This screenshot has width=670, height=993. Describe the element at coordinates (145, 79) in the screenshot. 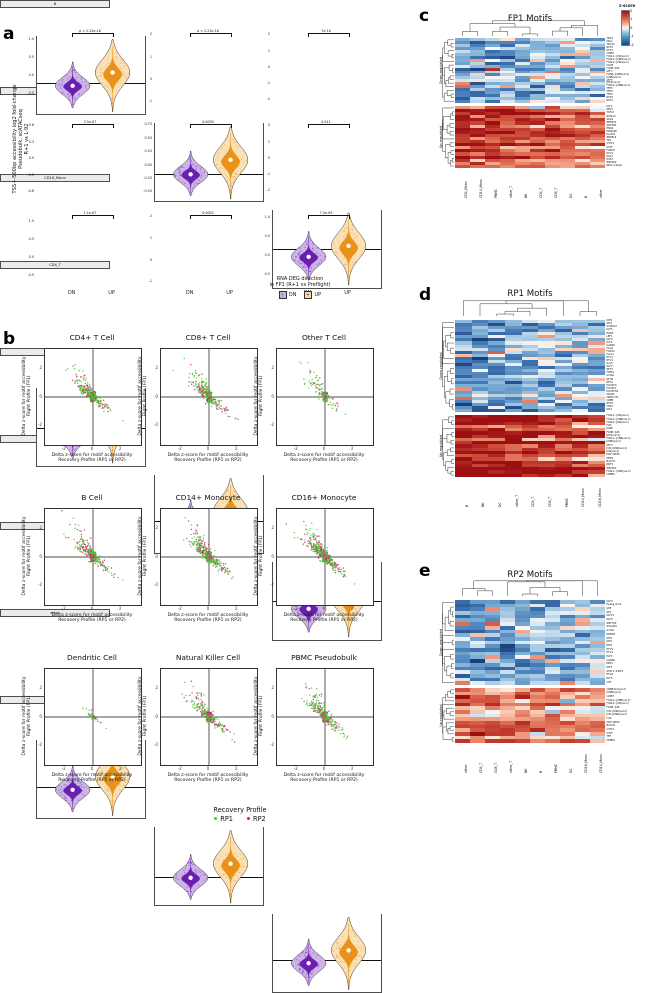

I see `y-tick-1: 0` at that location.